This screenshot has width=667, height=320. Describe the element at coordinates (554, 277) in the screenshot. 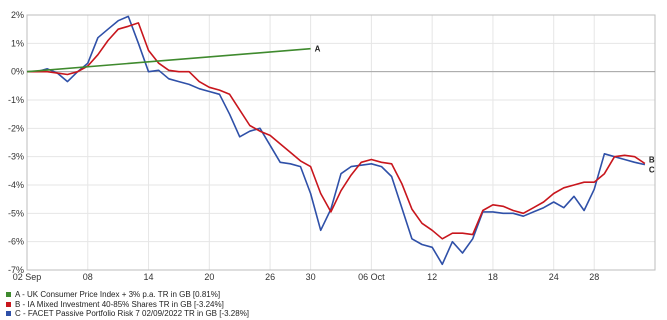

I see `x-tick-label: 24` at that location.